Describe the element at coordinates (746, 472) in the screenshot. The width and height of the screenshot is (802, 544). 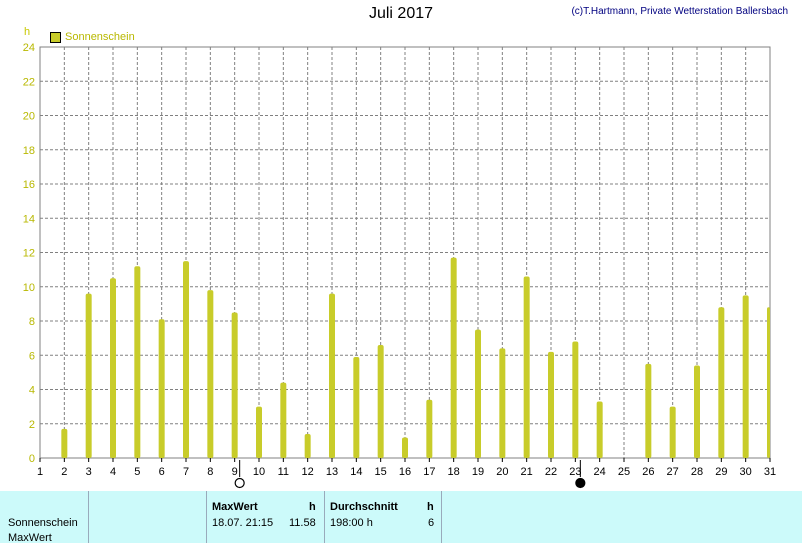
I see `x-tick-label: 30` at that location.